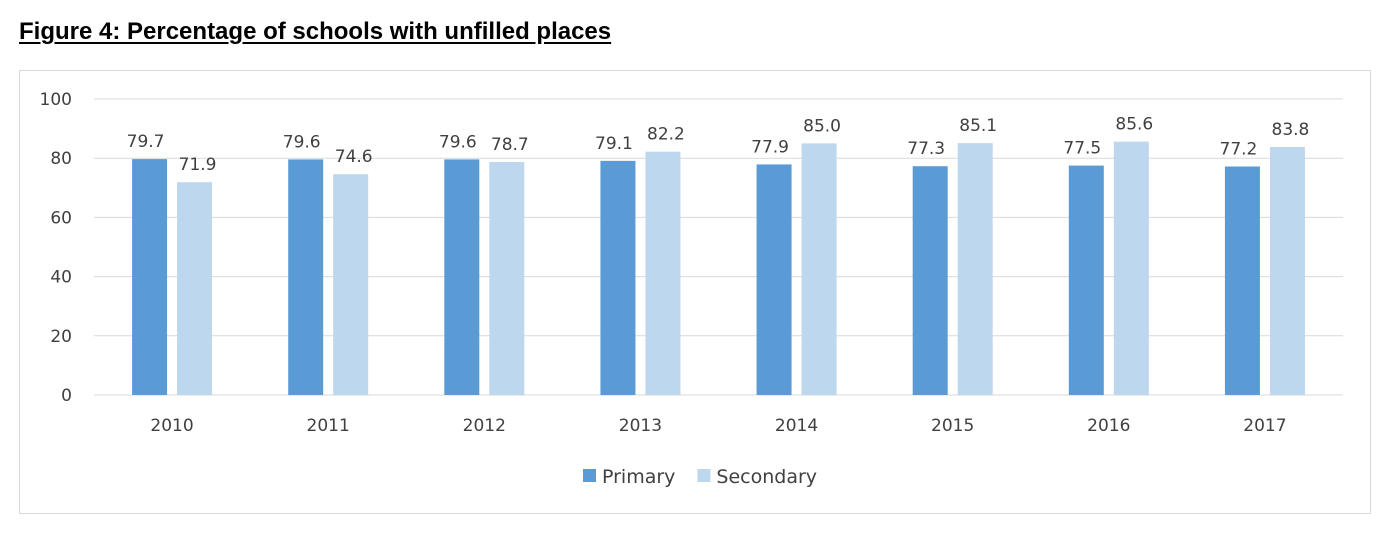  I want to click on primary-data-label: 77.5, so click(1082, 149).